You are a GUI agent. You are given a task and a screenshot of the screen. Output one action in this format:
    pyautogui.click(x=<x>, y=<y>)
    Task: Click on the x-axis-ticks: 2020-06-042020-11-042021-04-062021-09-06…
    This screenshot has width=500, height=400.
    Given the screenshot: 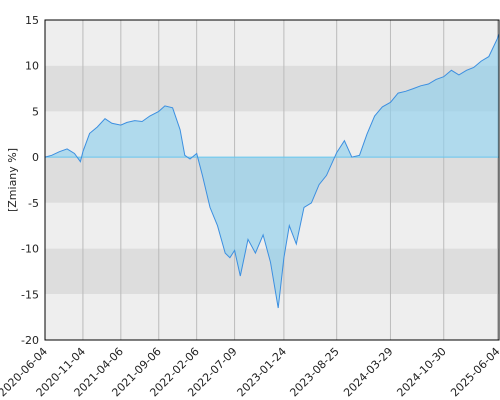 What is the action you would take?
    pyautogui.click(x=250, y=372)
    